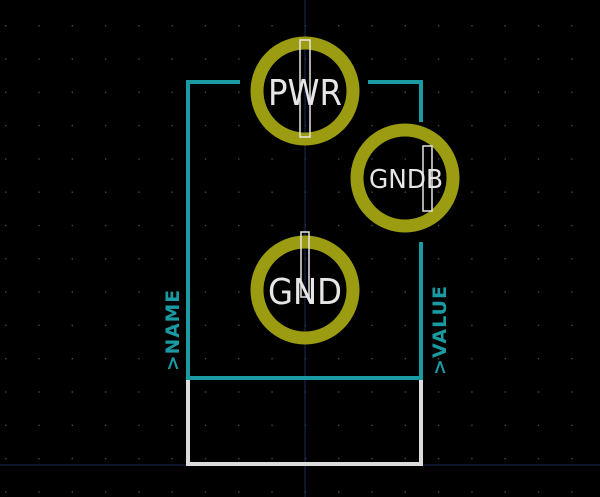 This screenshot has width=600, height=497. Describe the element at coordinates (213, 230) in the screenshot. I see `silkscreen-left-segment` at that location.